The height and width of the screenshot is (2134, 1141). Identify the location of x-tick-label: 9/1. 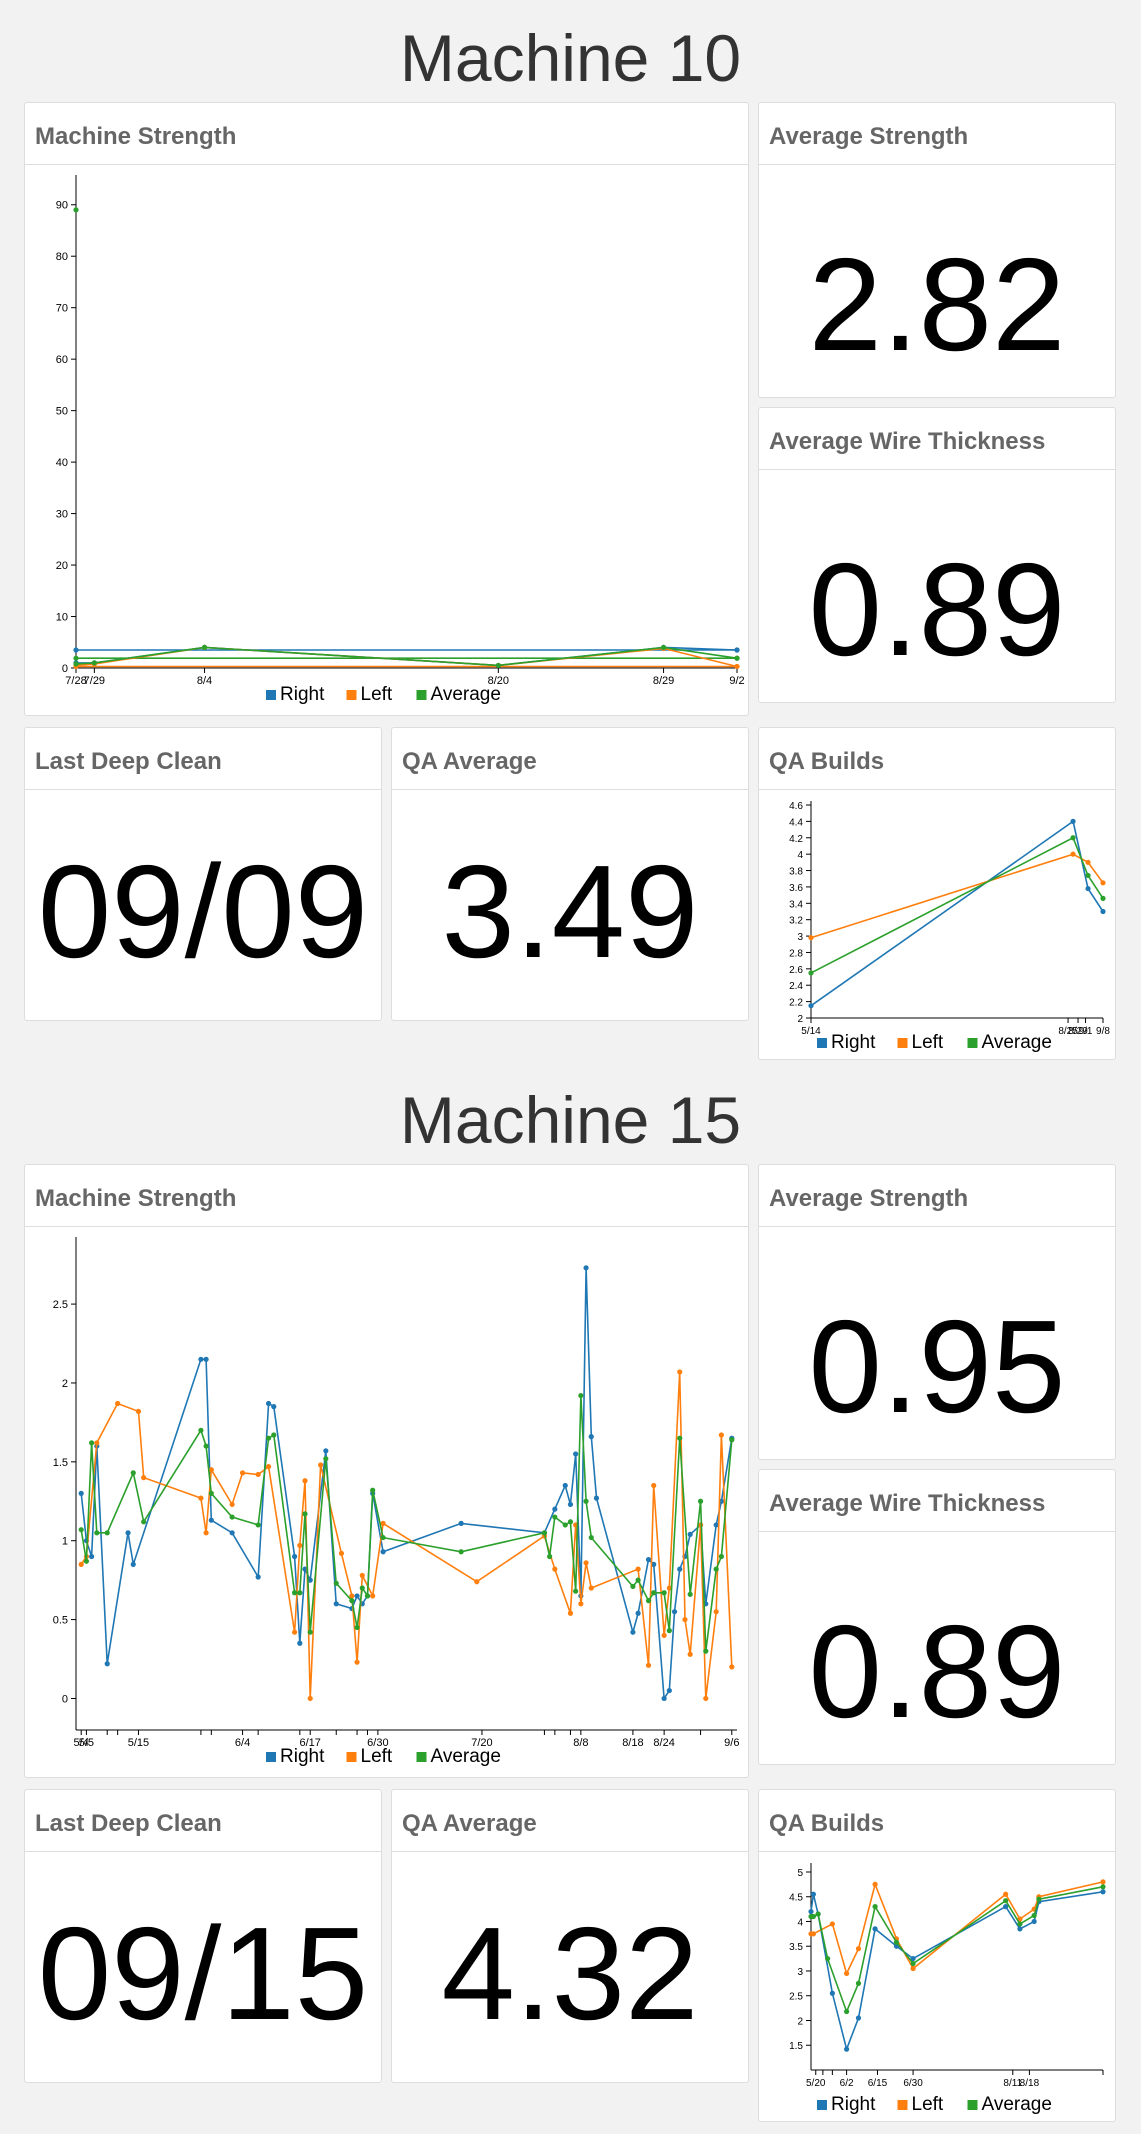
(1086, 1031).